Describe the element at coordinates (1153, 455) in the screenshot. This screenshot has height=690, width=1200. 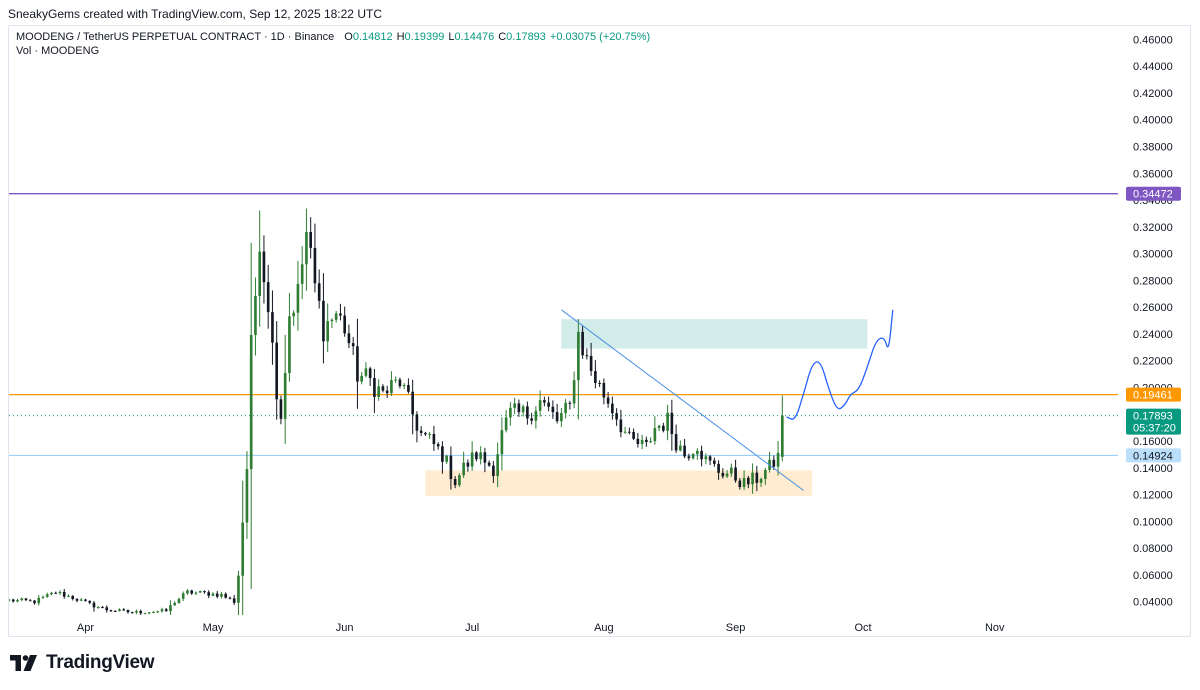
I see `support-price-tag: 0.14924` at that location.